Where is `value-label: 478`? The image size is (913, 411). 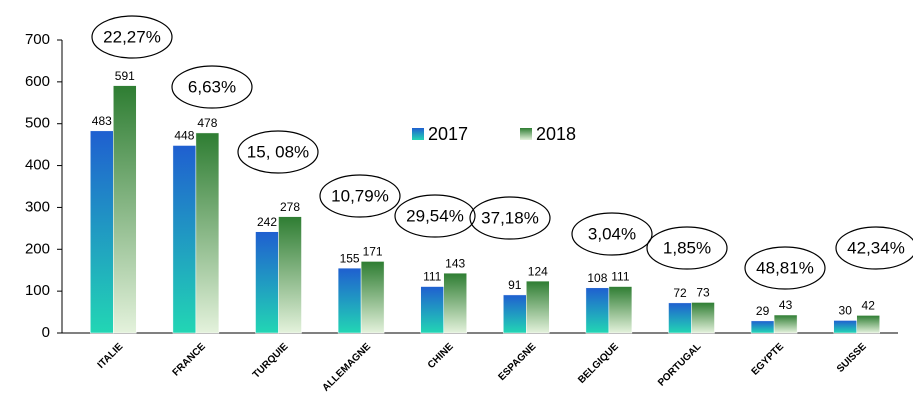 value-label: 478 is located at coordinates (207, 123).